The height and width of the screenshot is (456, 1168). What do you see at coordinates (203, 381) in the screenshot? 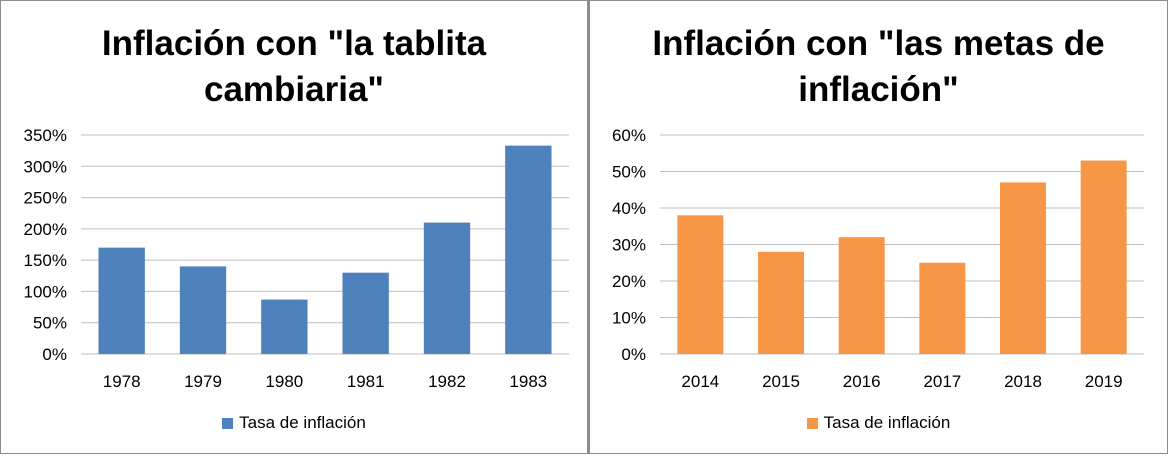
I see `x-tick-label: 1979` at bounding box center [203, 381].